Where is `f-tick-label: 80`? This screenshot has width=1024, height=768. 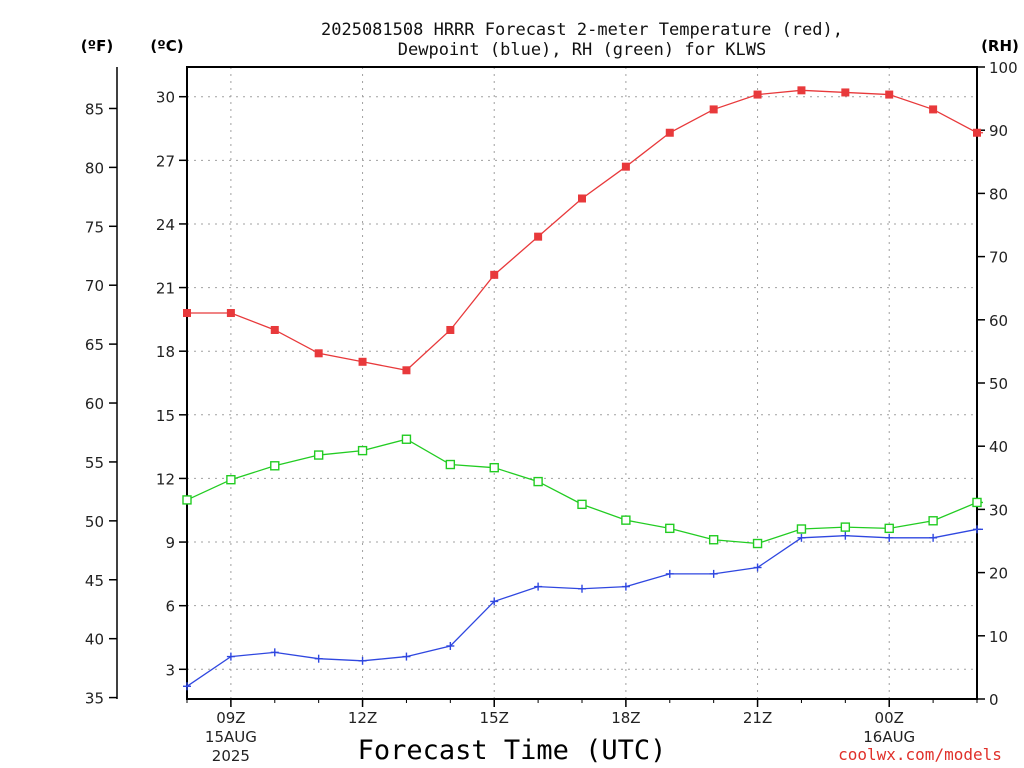
f-tick-label: 80 is located at coordinates (94, 168).